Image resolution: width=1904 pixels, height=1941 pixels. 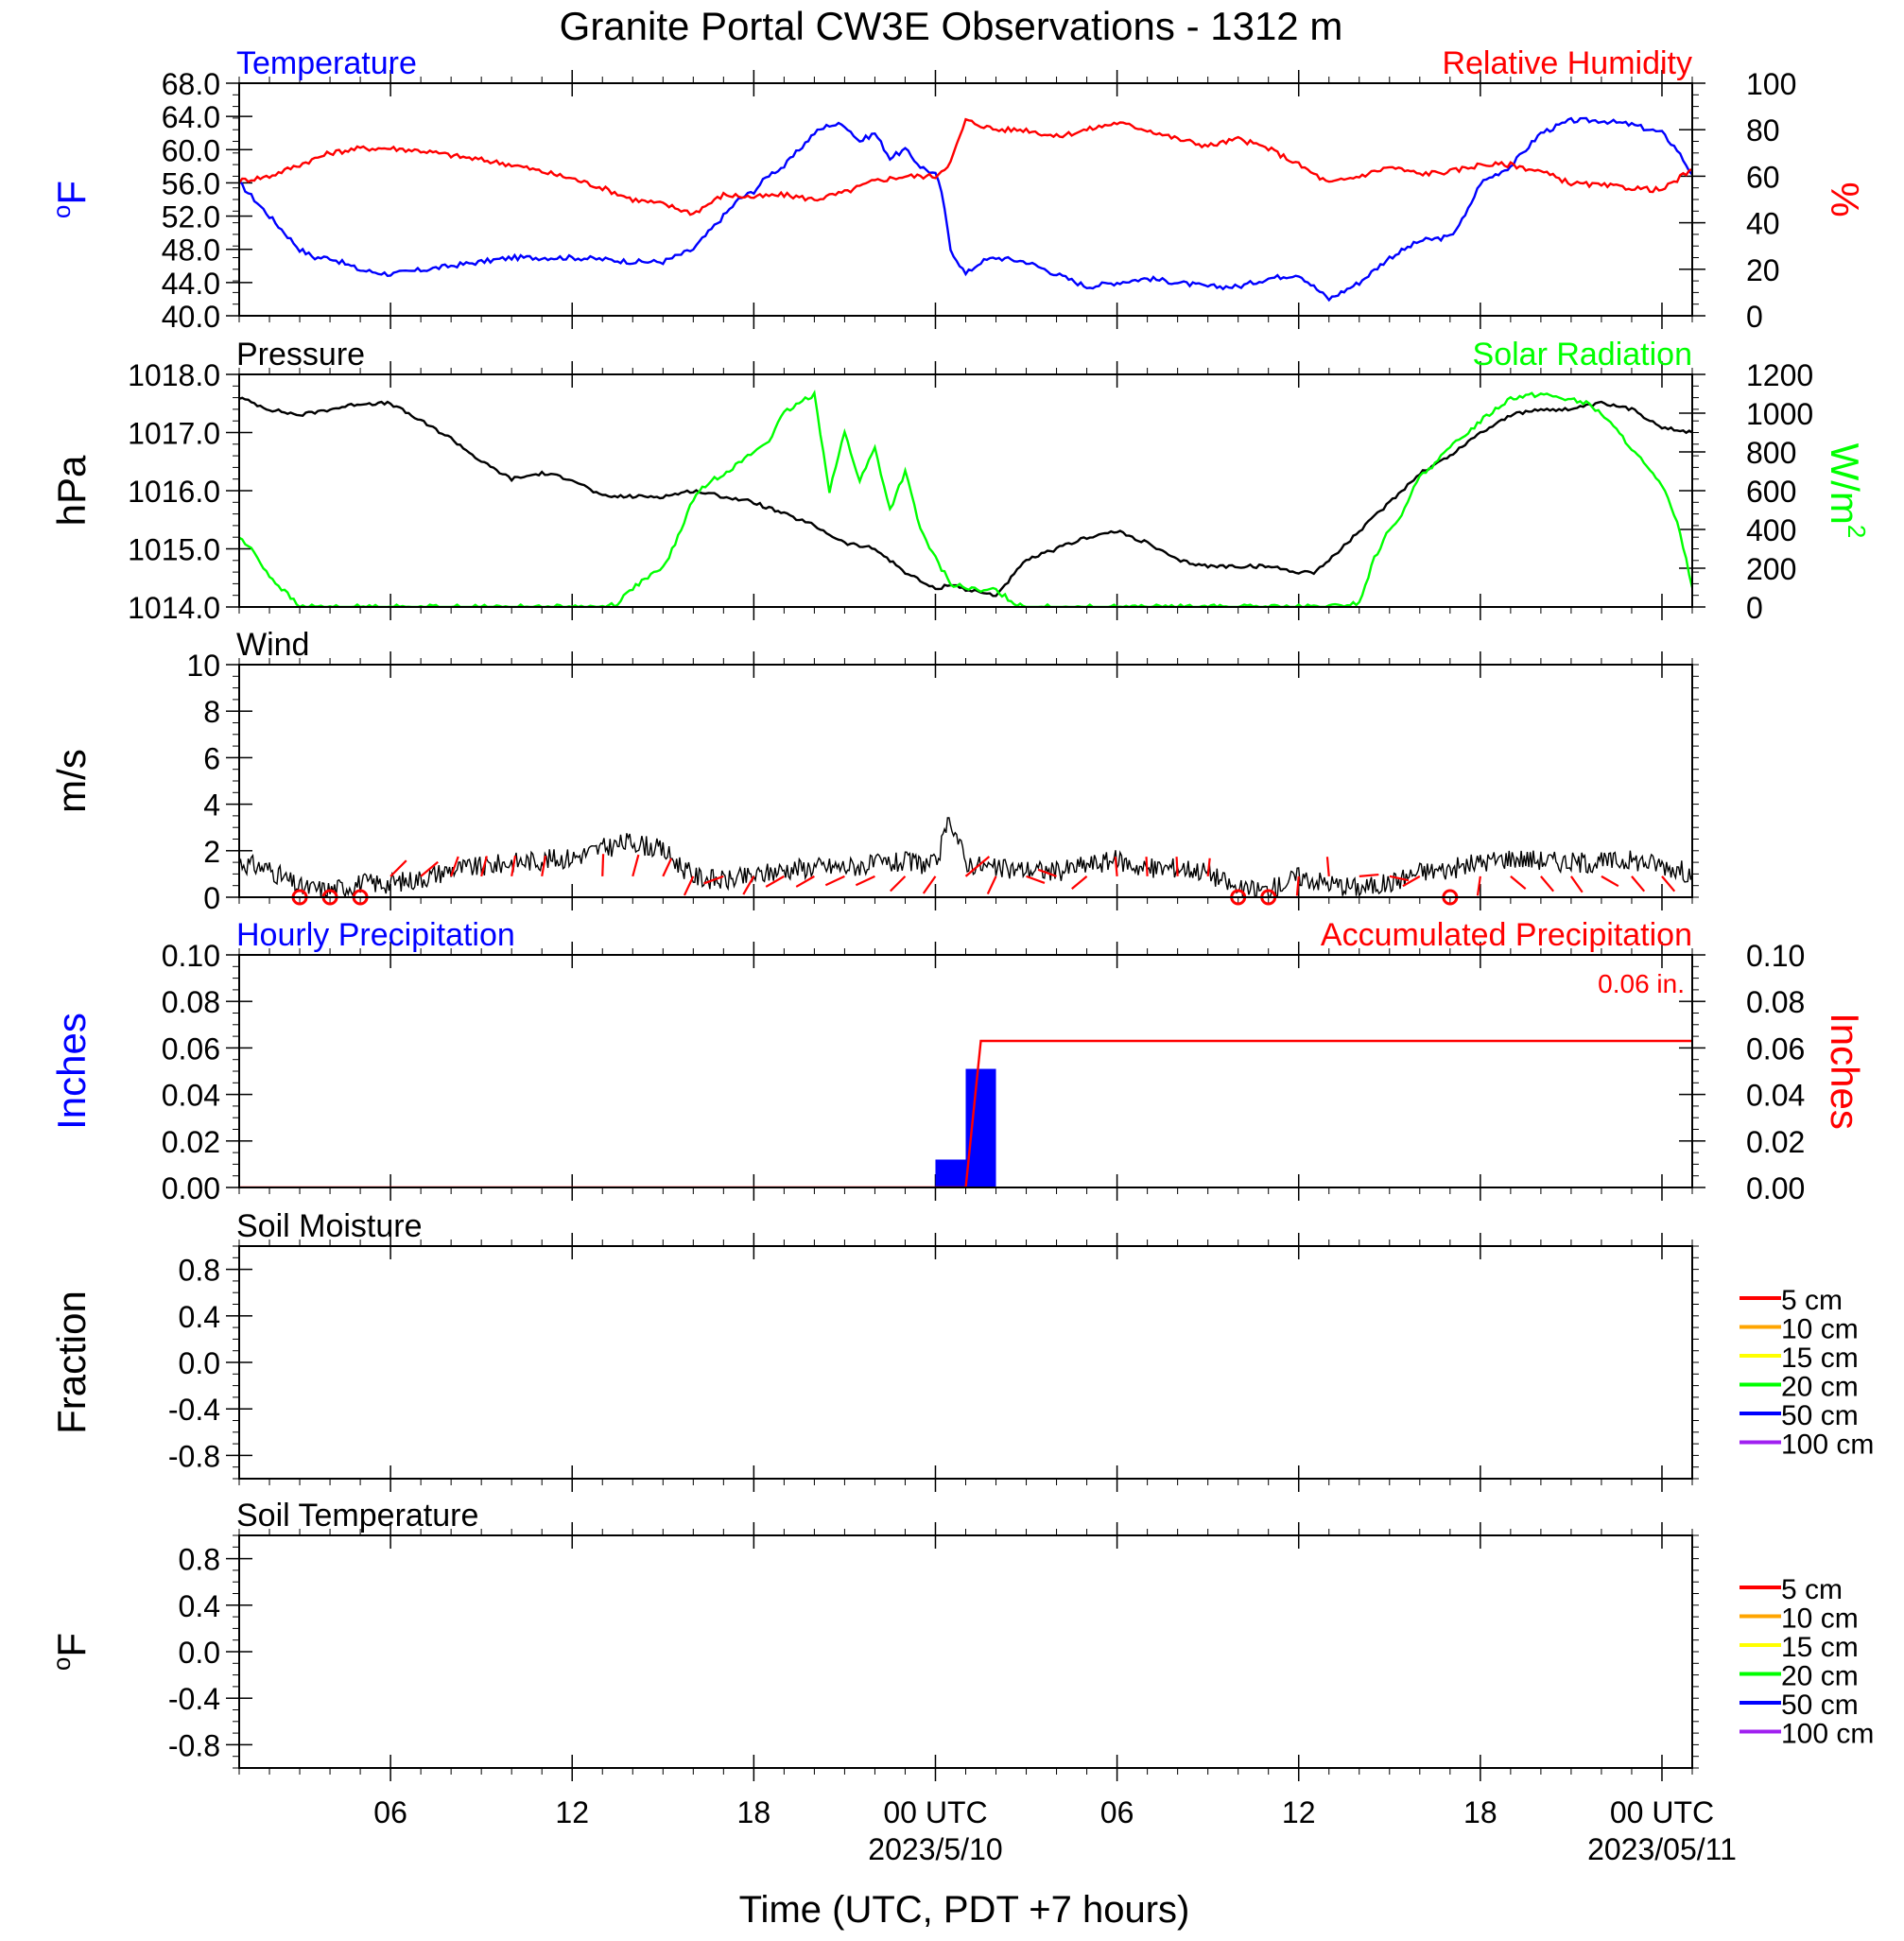 I want to click on y-tick-label-left: 1016.0, so click(x=174, y=492).